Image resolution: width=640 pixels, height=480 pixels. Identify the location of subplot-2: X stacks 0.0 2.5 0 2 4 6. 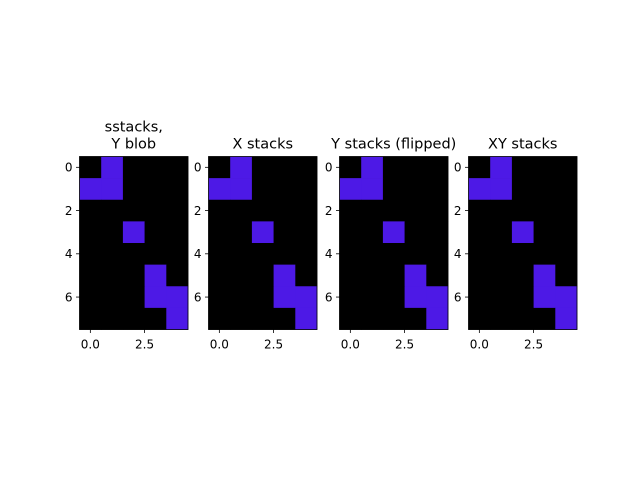
(256, 244).